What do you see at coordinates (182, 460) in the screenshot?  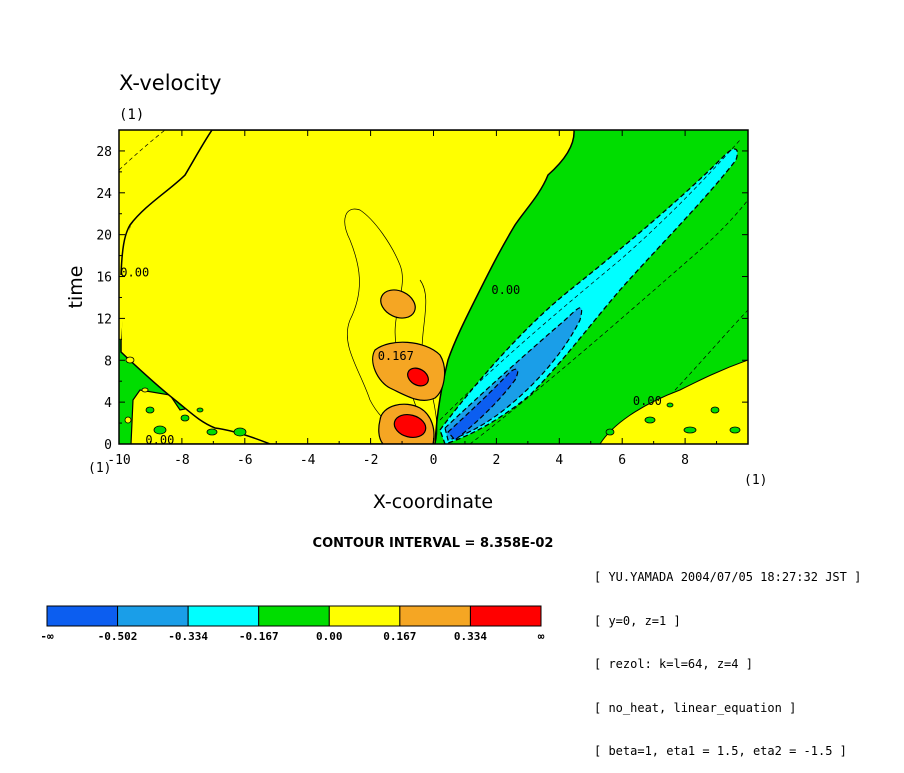 I see `x-tick-label: -8` at bounding box center [182, 460].